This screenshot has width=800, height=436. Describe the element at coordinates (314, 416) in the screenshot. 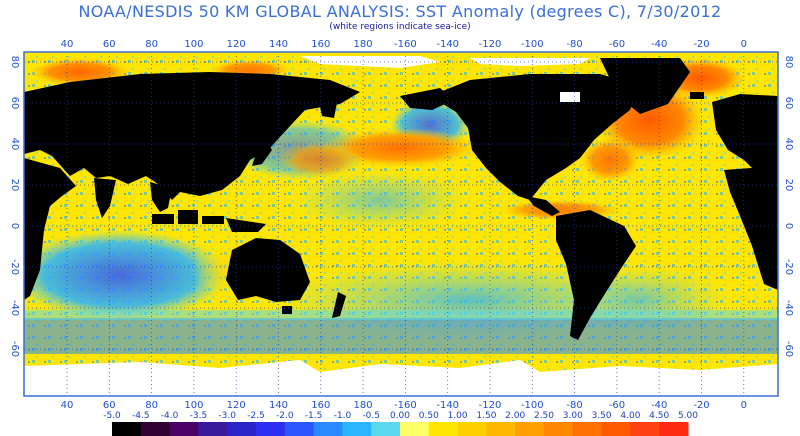

I see `colorbar-tick-label: -1.5` at that location.